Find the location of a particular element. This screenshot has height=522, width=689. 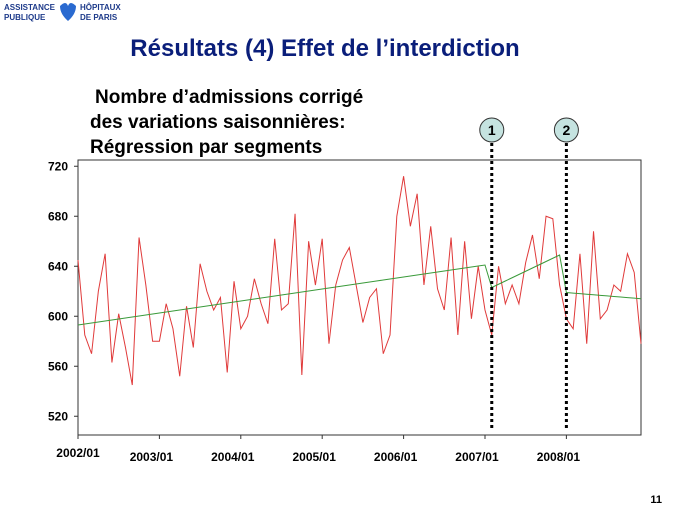

y-tick-label: 600 is located at coordinates (58, 316).